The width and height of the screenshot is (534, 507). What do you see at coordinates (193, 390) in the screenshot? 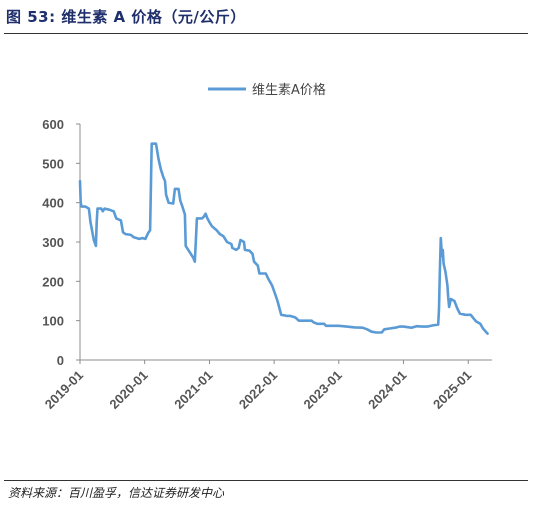
I see `x-tick-label: 2021-01` at bounding box center [193, 390].